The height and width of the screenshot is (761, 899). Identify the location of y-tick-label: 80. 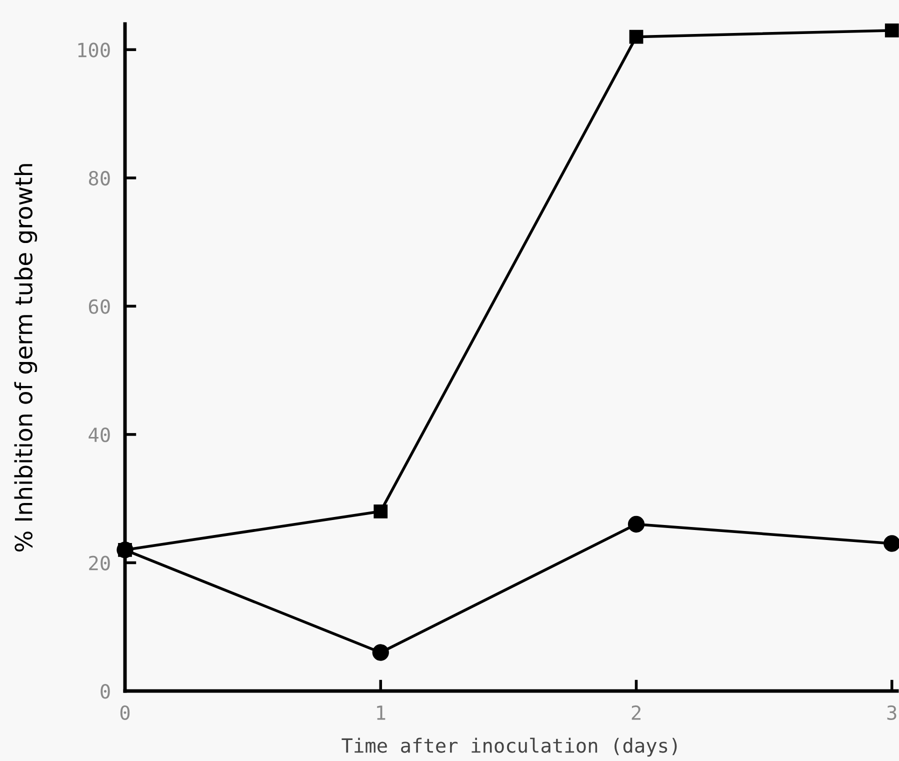
(99, 178).